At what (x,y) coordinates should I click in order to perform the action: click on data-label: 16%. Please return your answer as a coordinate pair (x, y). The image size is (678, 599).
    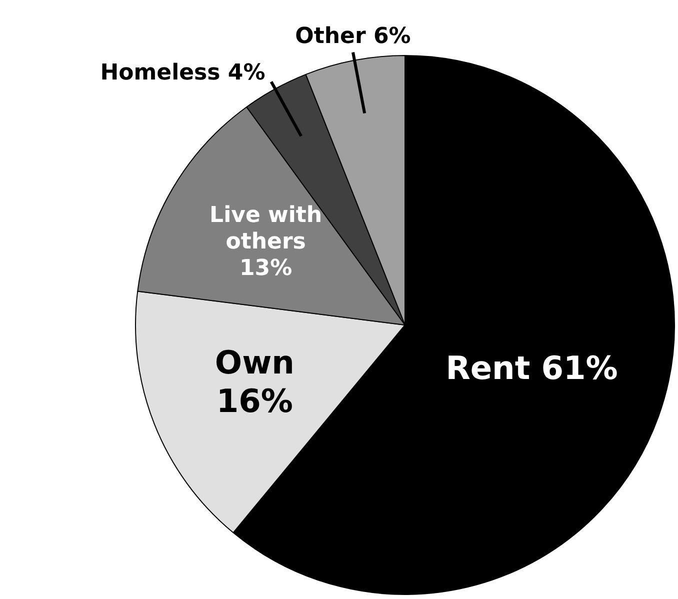
    Looking at the image, I should click on (254, 401).